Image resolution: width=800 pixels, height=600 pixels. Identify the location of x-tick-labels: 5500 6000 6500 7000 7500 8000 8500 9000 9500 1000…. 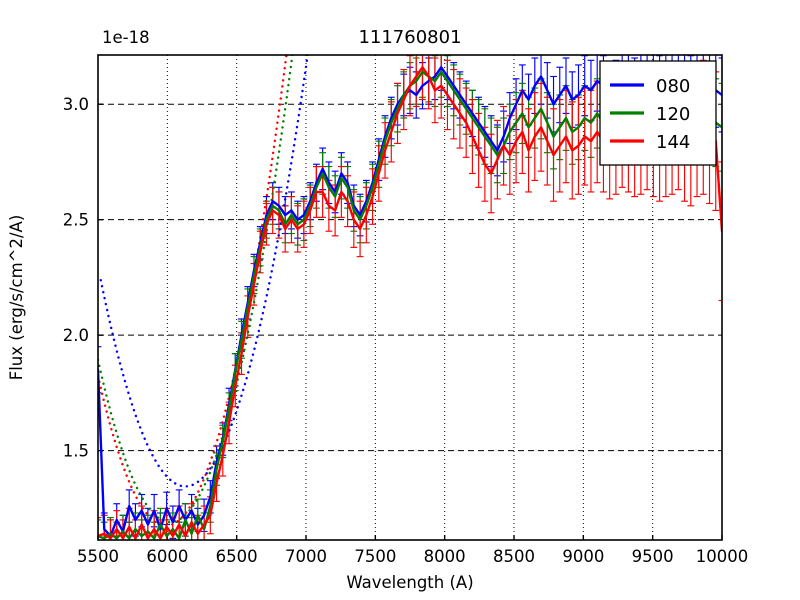
(412, 556).